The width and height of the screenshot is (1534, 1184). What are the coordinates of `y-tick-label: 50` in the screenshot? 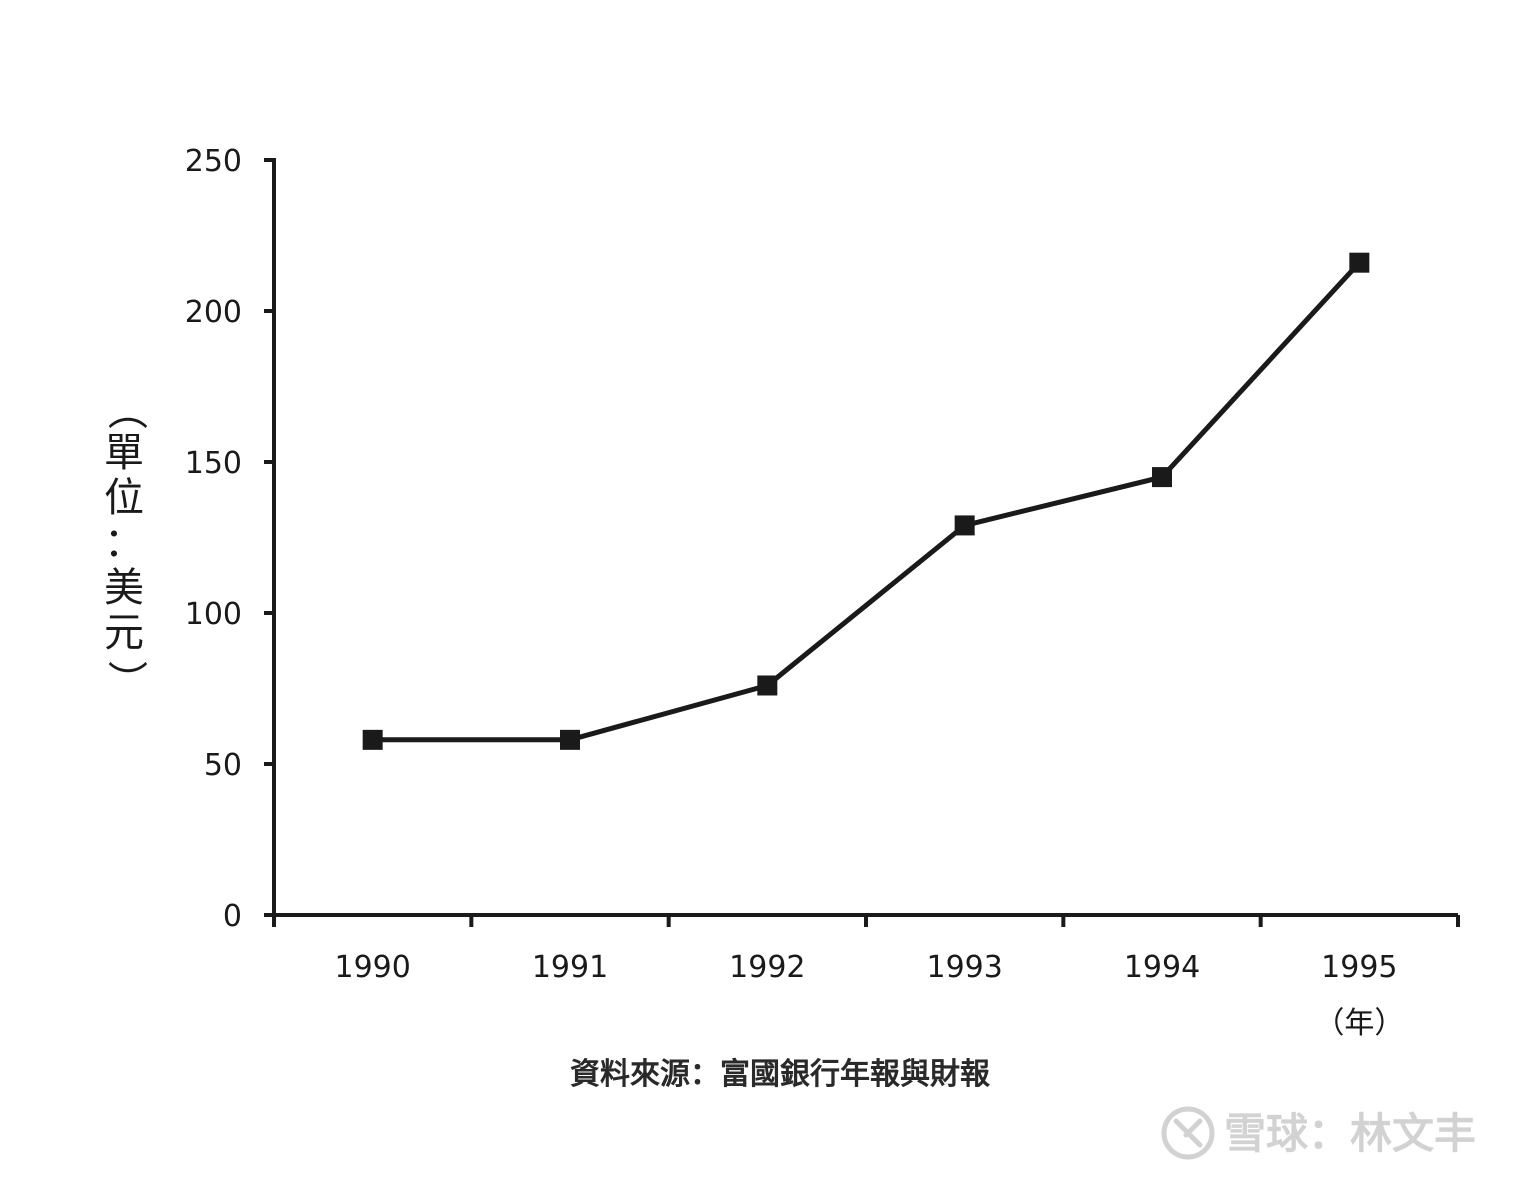 It's located at (223, 765).